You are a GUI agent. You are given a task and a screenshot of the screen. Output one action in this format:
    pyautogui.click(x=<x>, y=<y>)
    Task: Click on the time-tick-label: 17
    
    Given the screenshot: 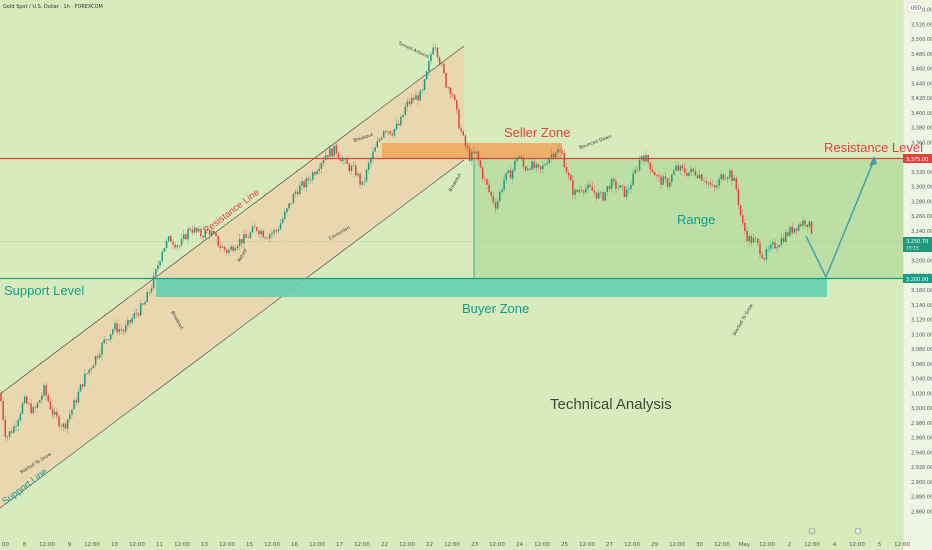 What is the action you would take?
    pyautogui.click(x=339, y=545)
    